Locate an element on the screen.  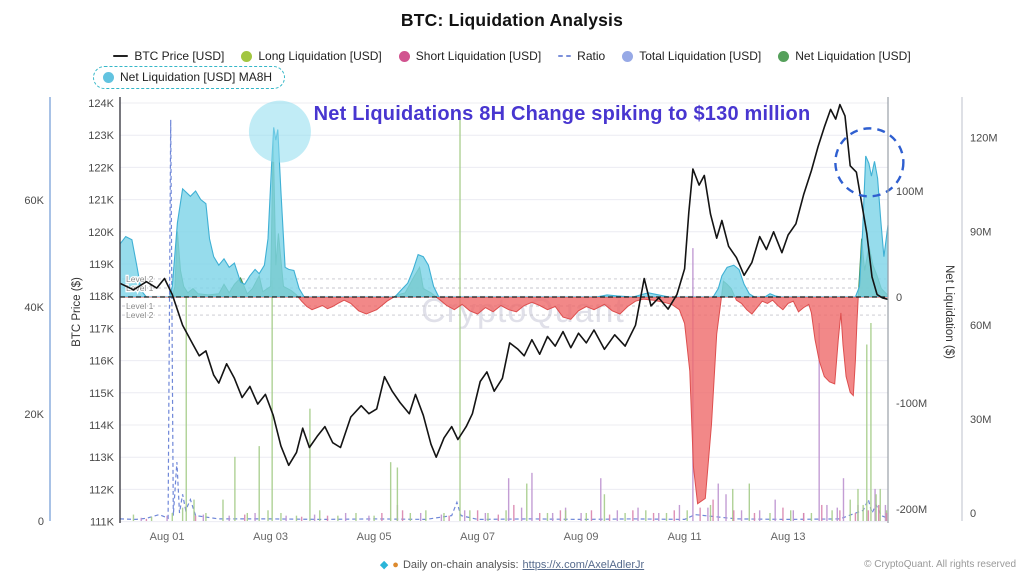
tick-x-axis: Aug 01 is located at coordinates (167, 537).